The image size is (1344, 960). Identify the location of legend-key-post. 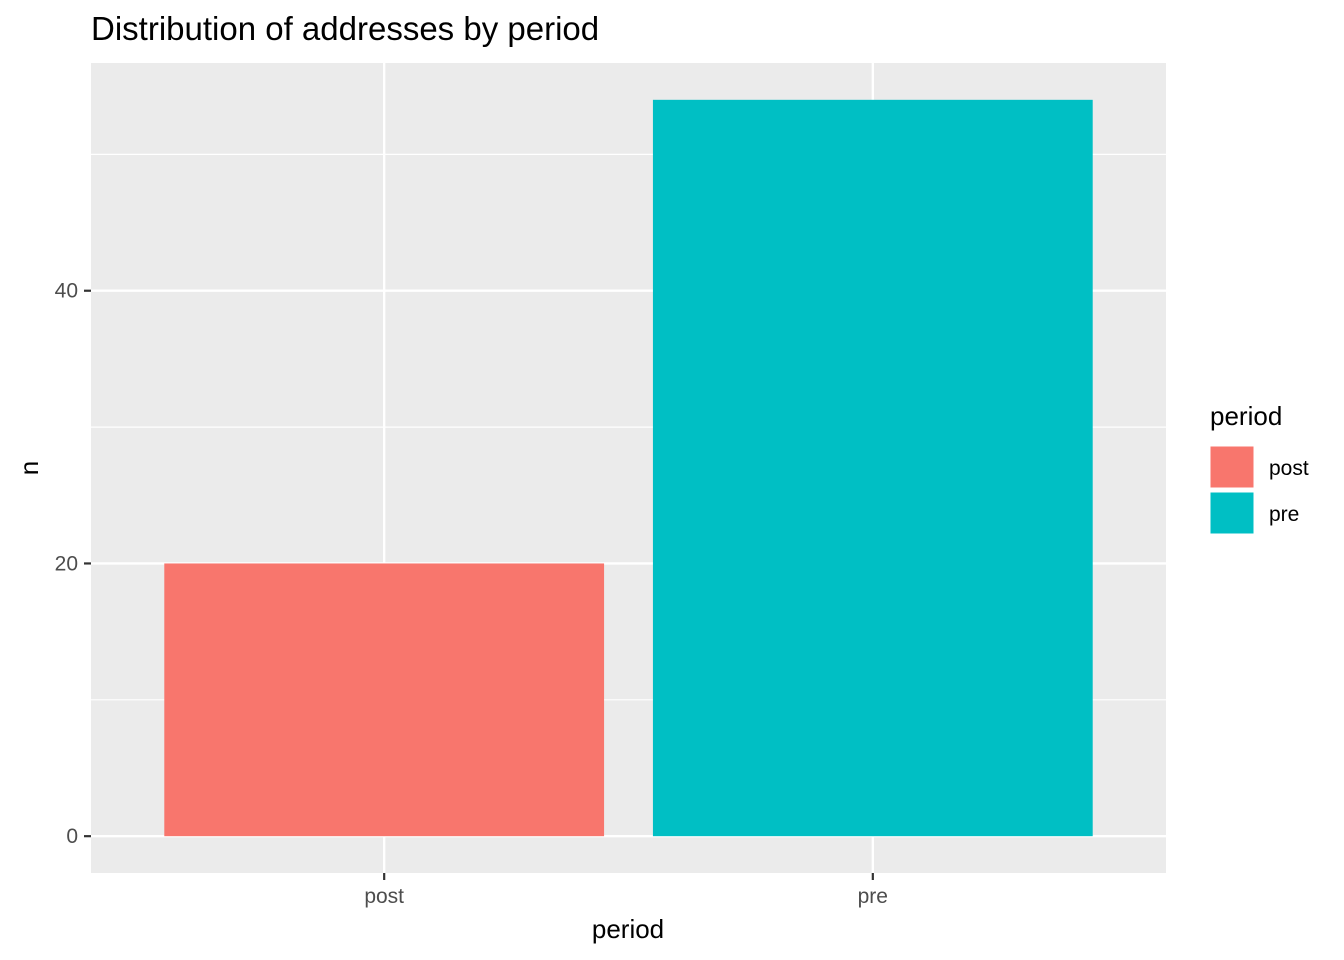
(1232, 467).